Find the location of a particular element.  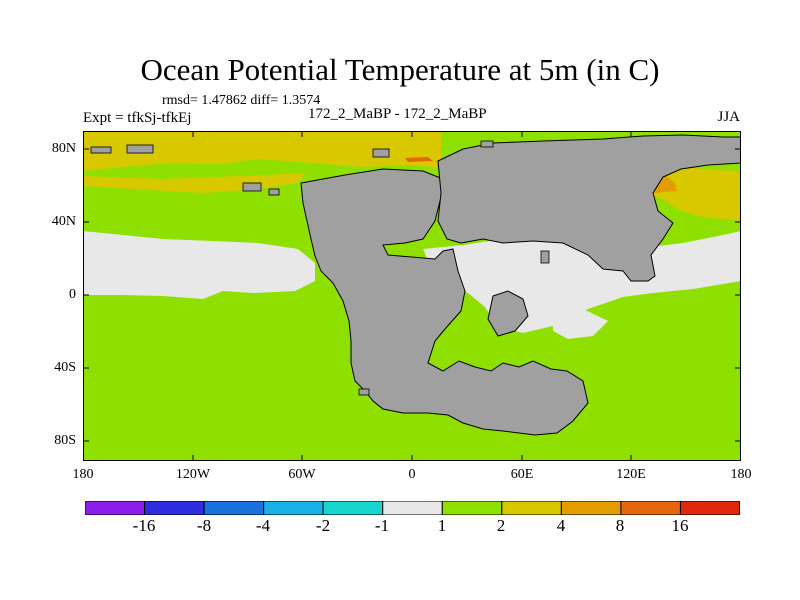

hot-streak is located at coordinates (419, 159).